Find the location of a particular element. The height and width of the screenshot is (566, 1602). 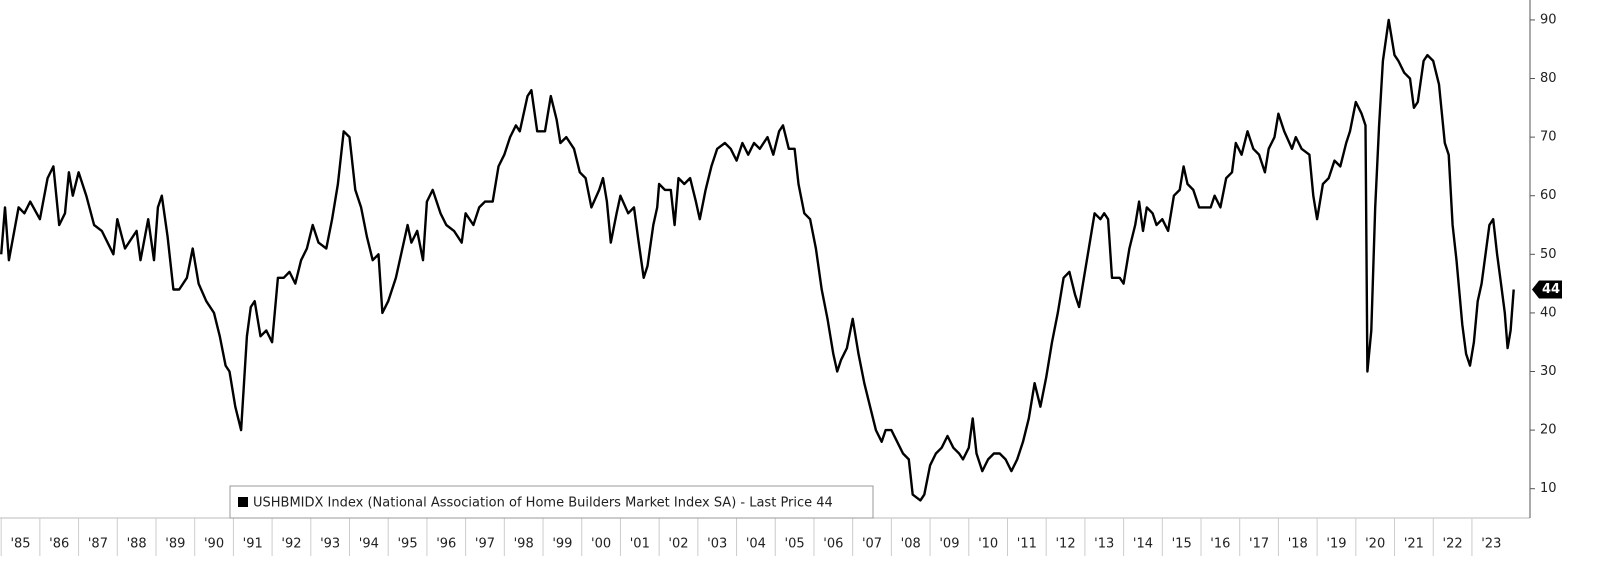

x-tick-label: '15 is located at coordinates (1182, 544).